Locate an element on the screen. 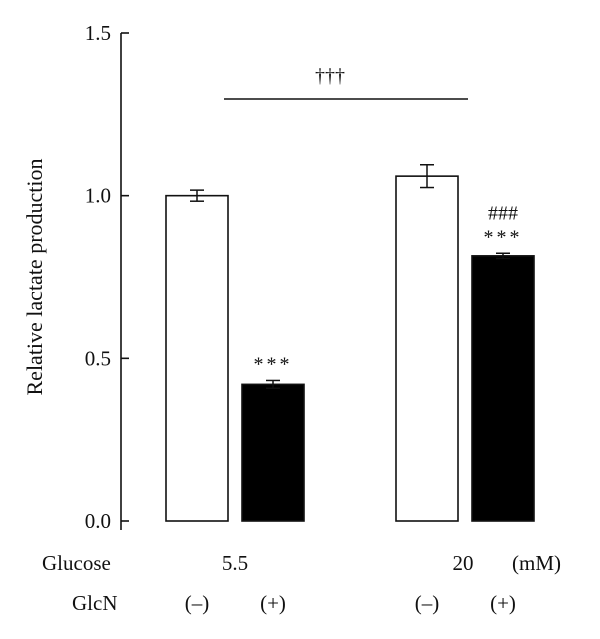 The width and height of the screenshot is (600, 639). bar-group: ###*** (+) is located at coordinates (503, 408).